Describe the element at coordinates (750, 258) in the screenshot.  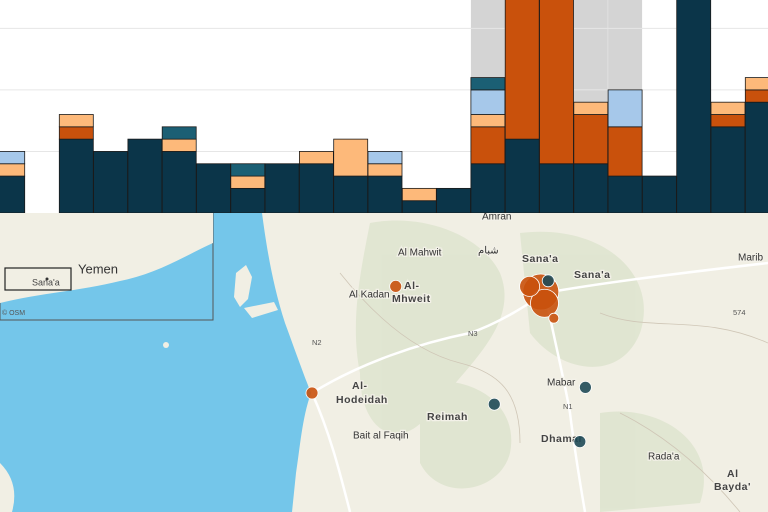
I see `place-label: Marib` at that location.